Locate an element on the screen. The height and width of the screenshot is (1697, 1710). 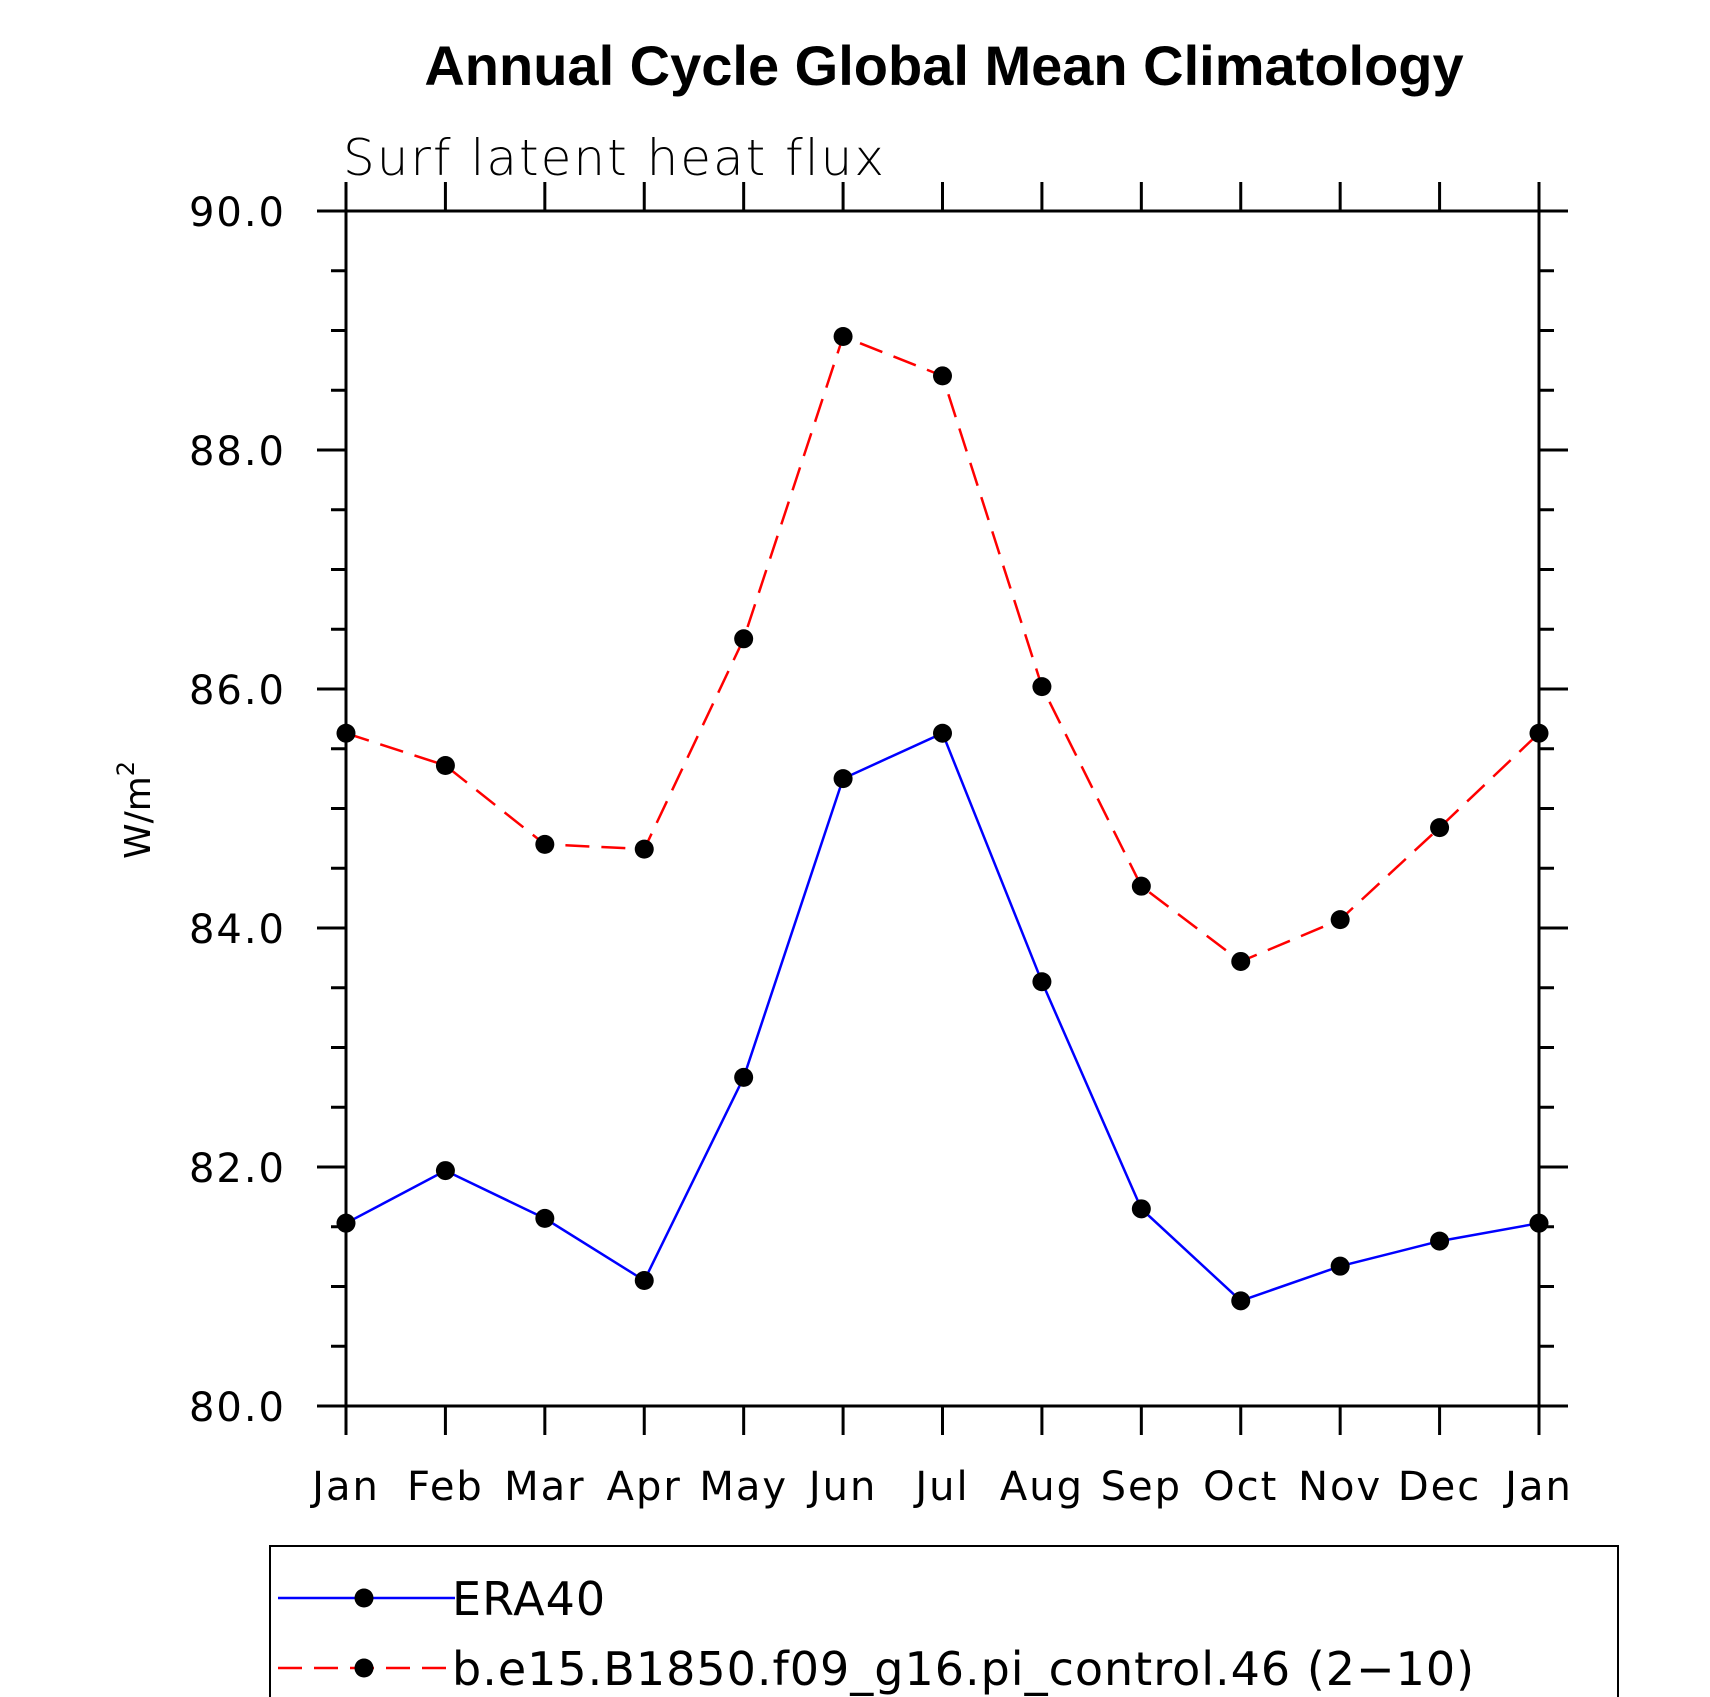
y-tick-label: 86.0 is located at coordinates (237, 691).